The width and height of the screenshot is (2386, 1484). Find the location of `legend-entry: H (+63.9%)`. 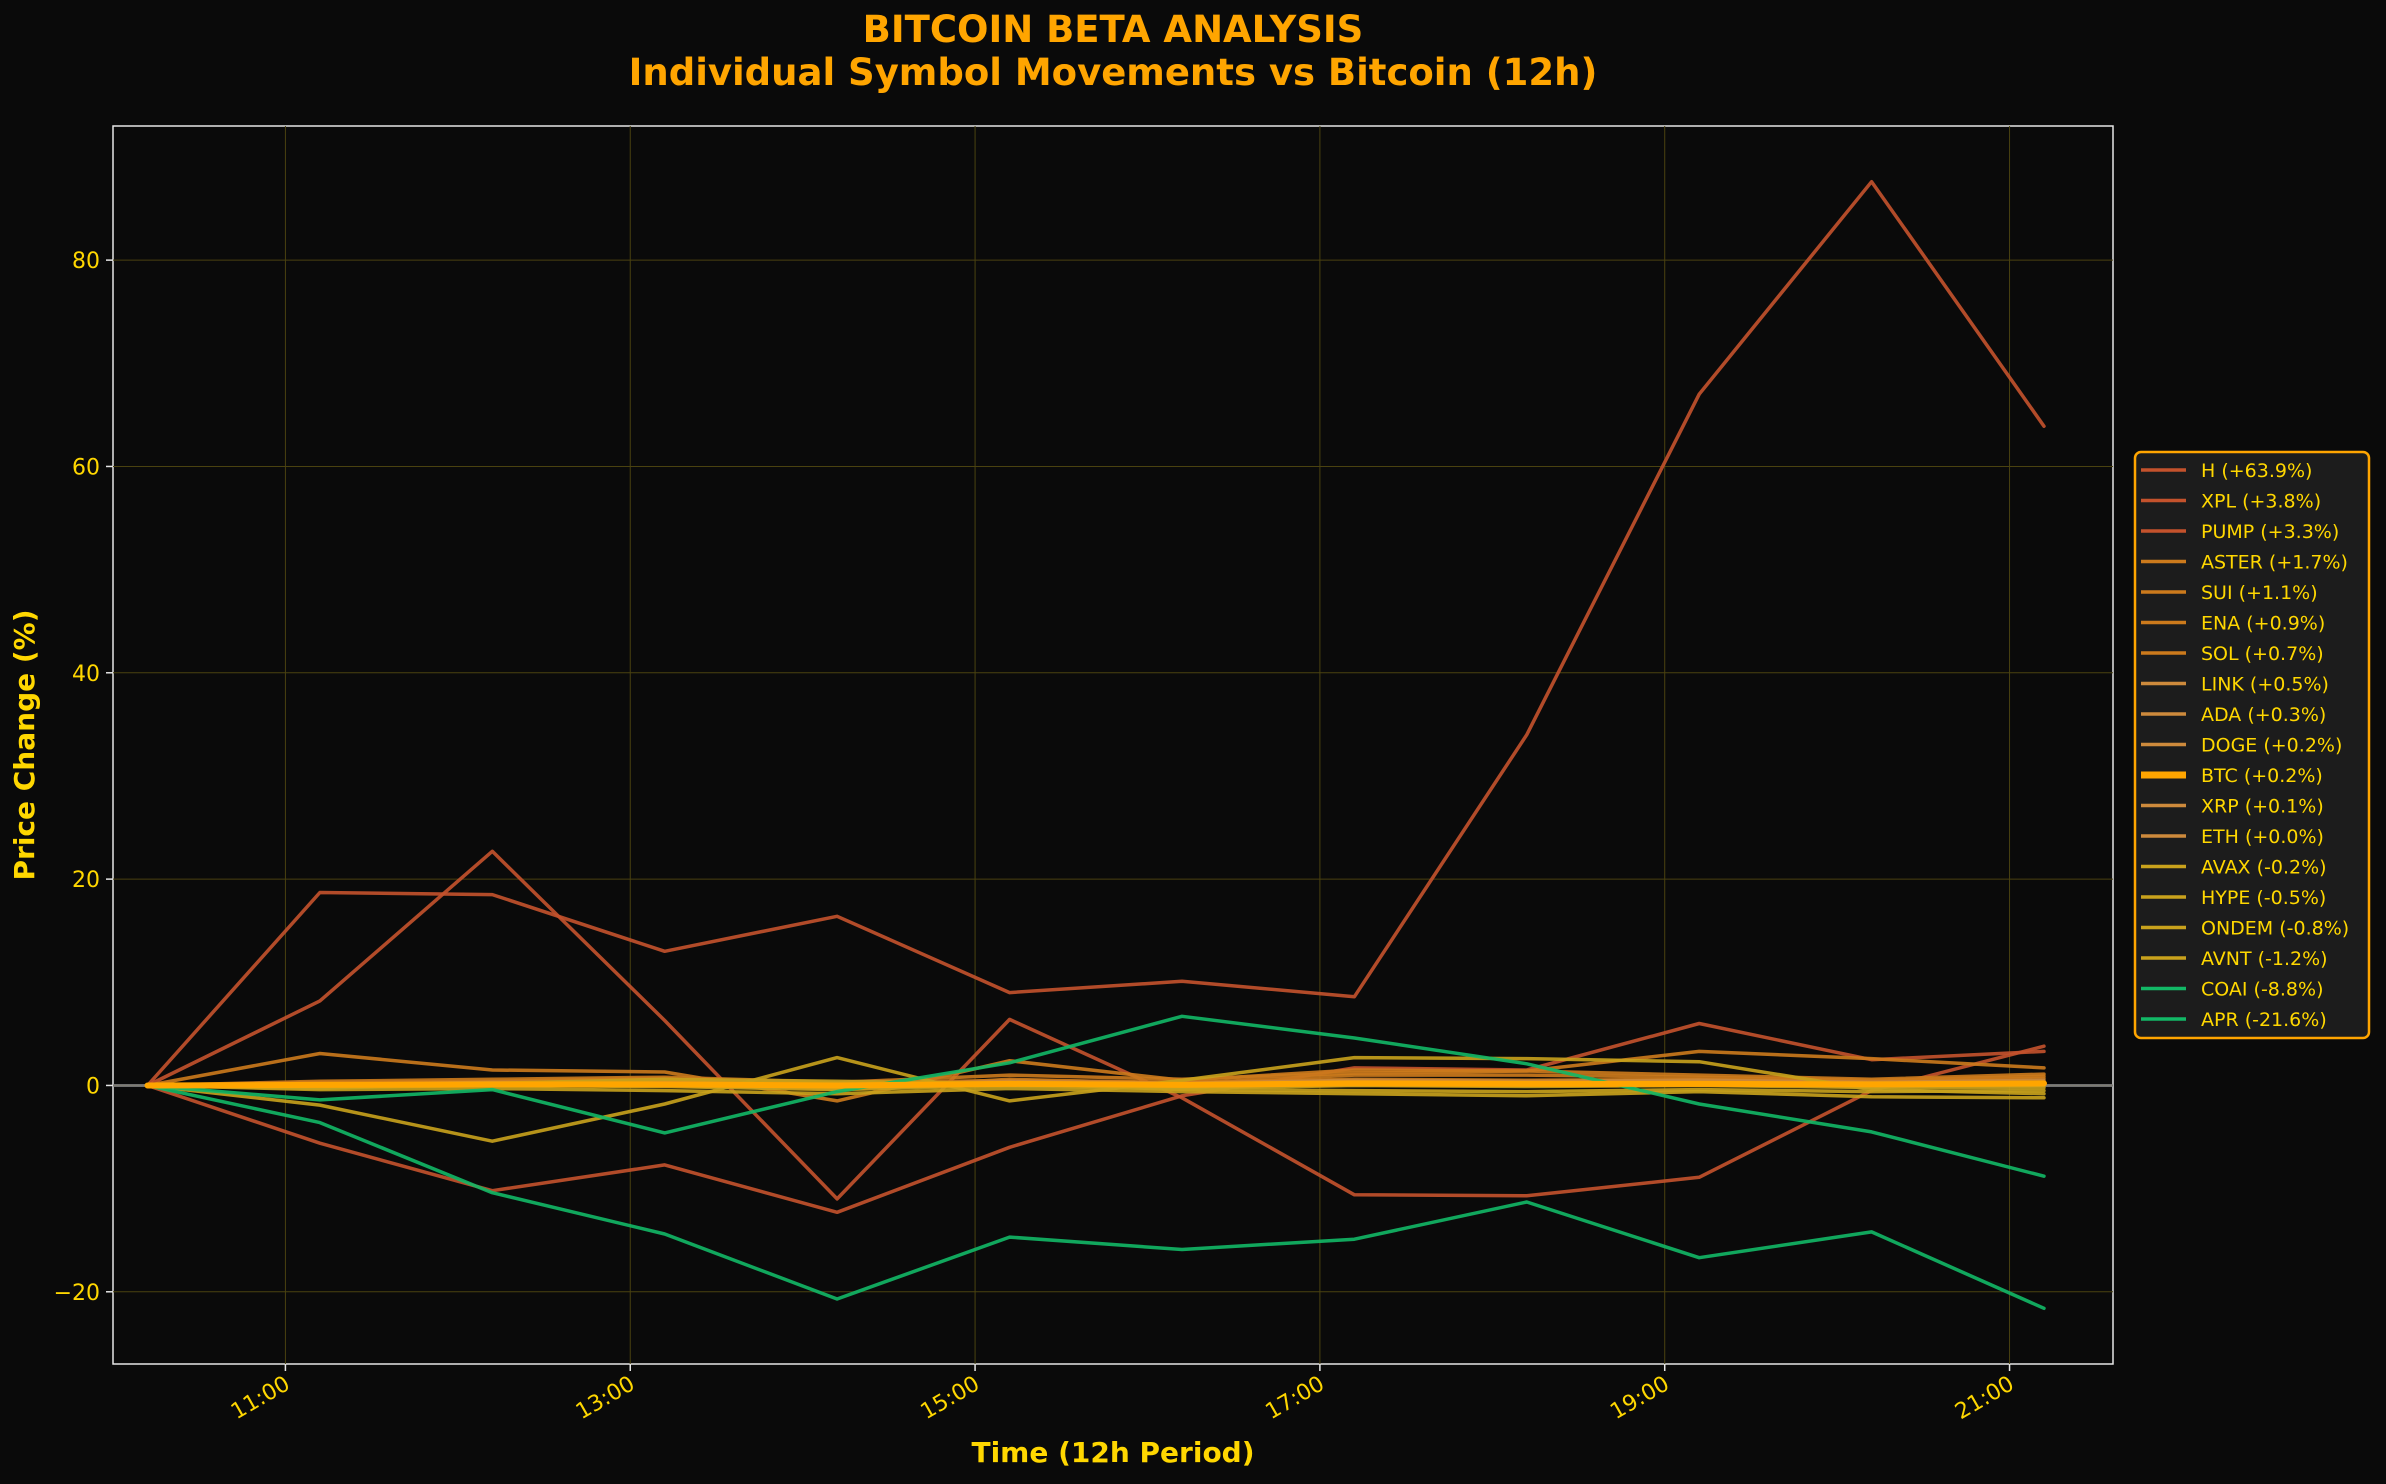

legend-entry: H (+63.9%) is located at coordinates (2256, 471).